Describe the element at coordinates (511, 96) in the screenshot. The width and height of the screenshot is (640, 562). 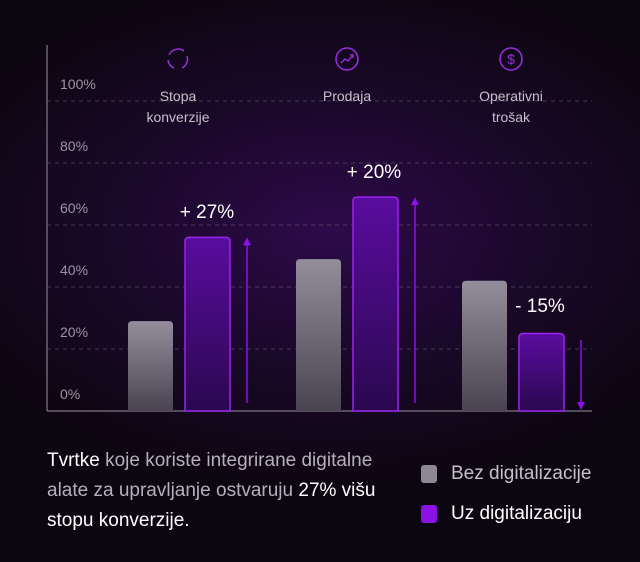
I see `category-label: Operativni` at that location.